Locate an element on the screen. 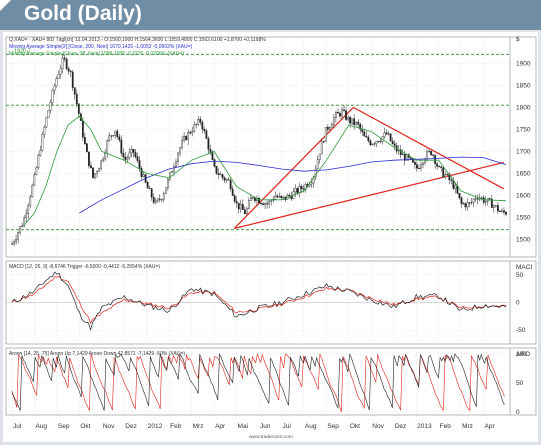  y-tick-label: 1500 is located at coordinates (523, 239).